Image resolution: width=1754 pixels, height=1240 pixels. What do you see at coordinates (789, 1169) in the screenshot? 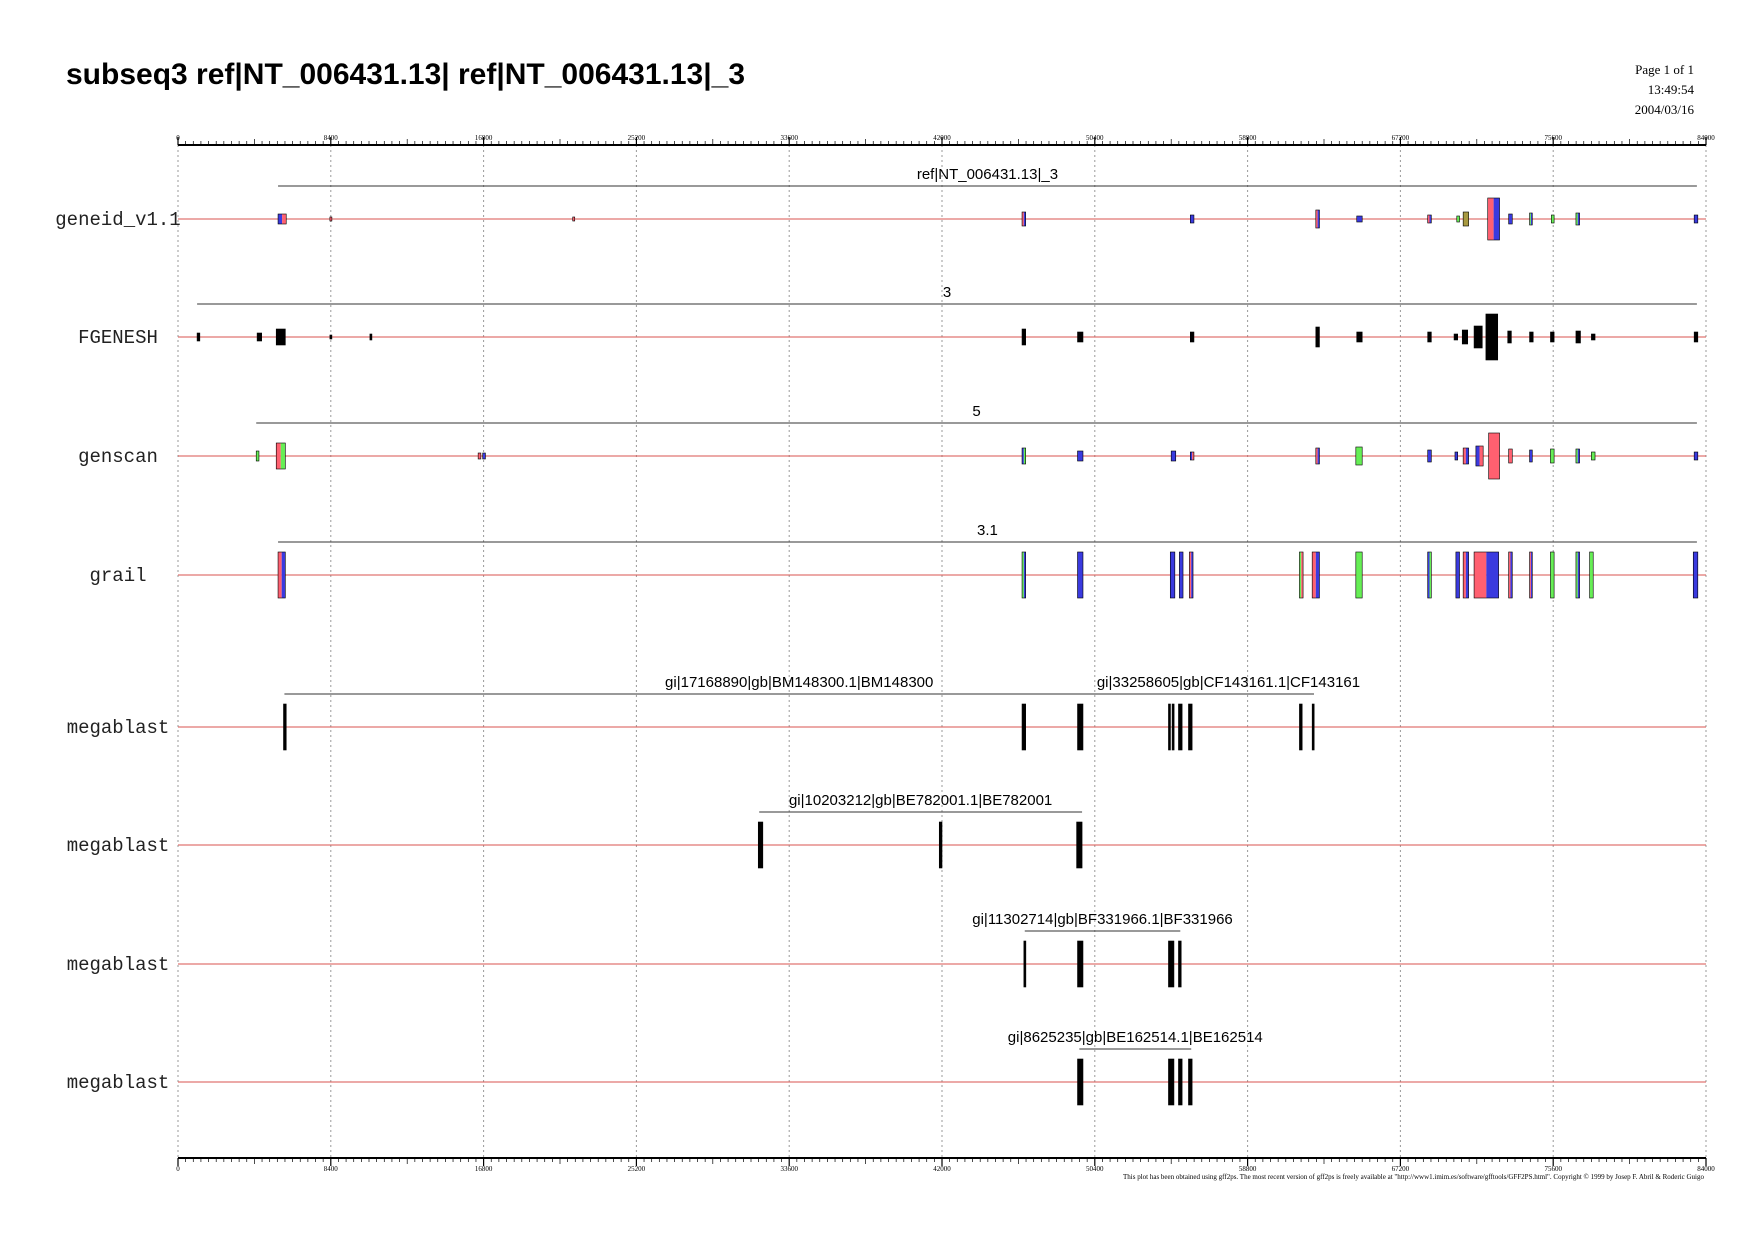
I see `tick-label: 33600` at bounding box center [789, 1169].